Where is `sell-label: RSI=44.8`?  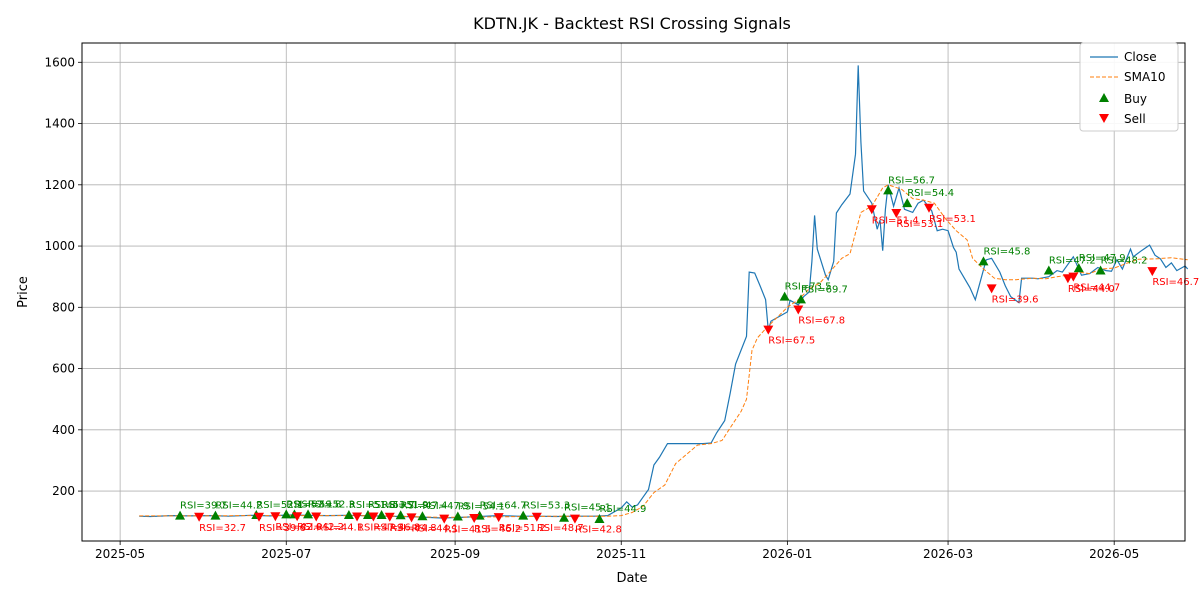
sell-label: RSI=44.8 is located at coordinates (413, 528).